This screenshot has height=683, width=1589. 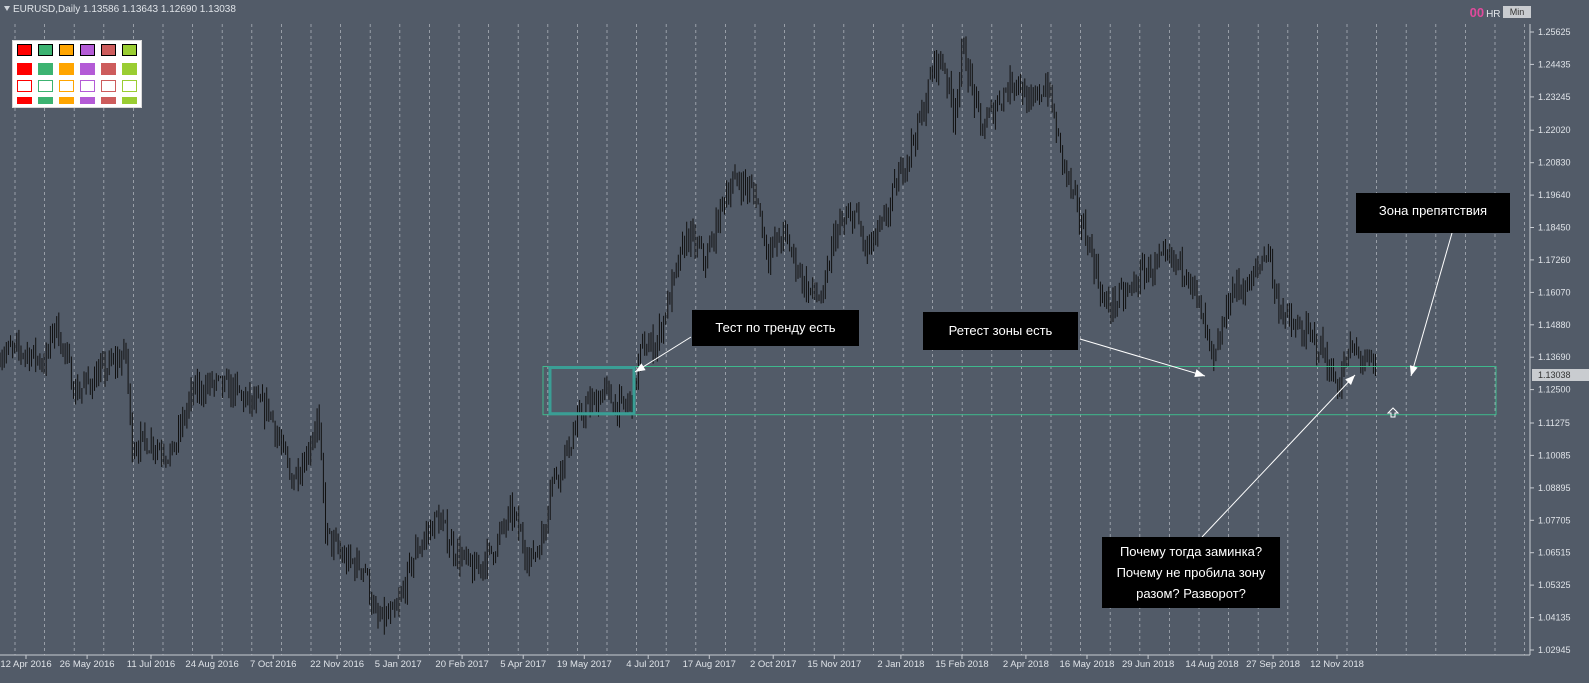 What do you see at coordinates (1554, 163) in the screenshot?
I see `y-tick-label: 1.20830` at bounding box center [1554, 163].